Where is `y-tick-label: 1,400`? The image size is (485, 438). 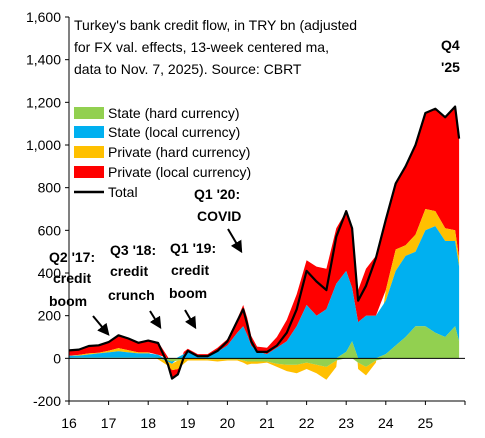
y-tick-label: 1,400 is located at coordinates (43, 60).